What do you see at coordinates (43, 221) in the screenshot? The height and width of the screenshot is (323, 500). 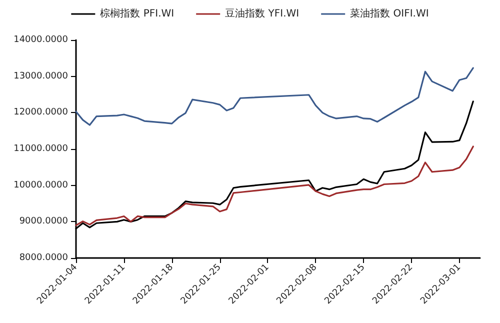 I see `y-tick-label: 9000.0000` at bounding box center [43, 221].